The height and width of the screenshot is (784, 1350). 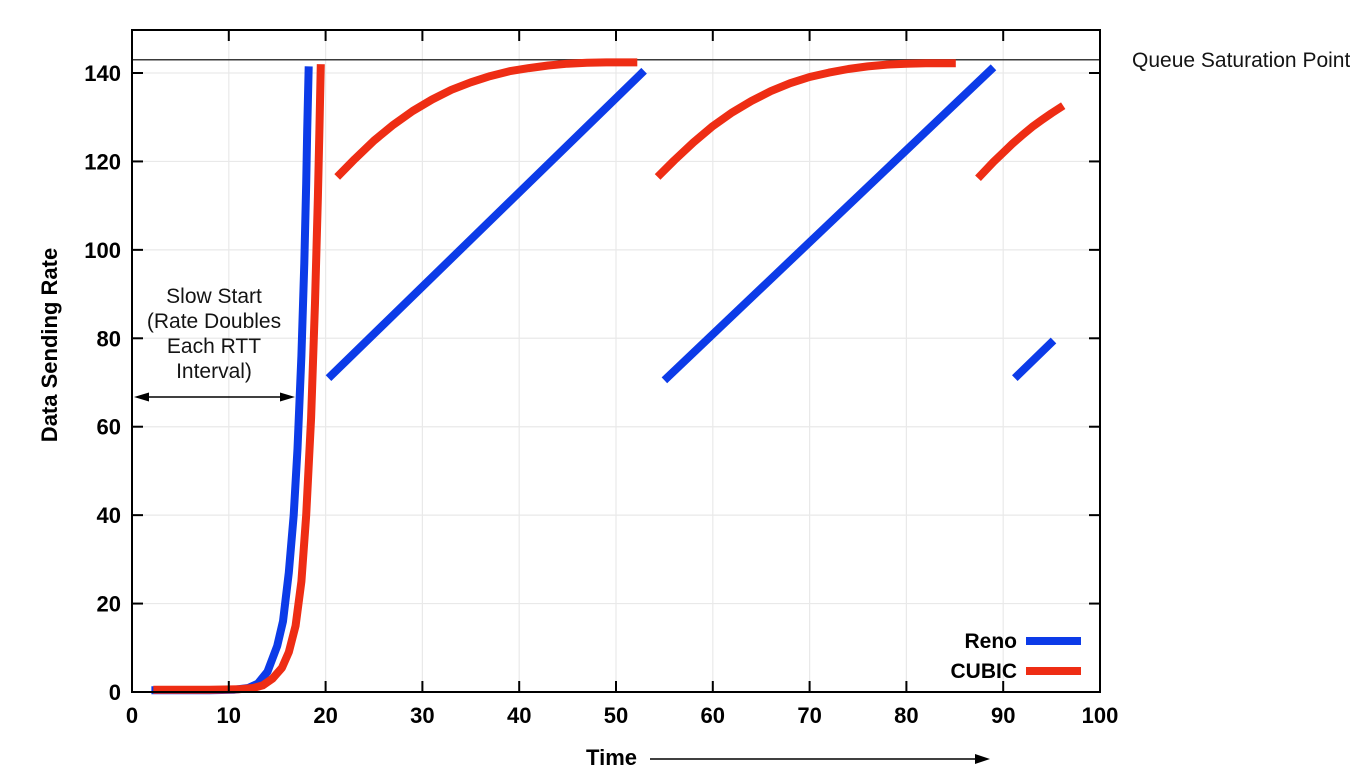 I want to click on x-tick-label: 0, so click(x=132, y=715).